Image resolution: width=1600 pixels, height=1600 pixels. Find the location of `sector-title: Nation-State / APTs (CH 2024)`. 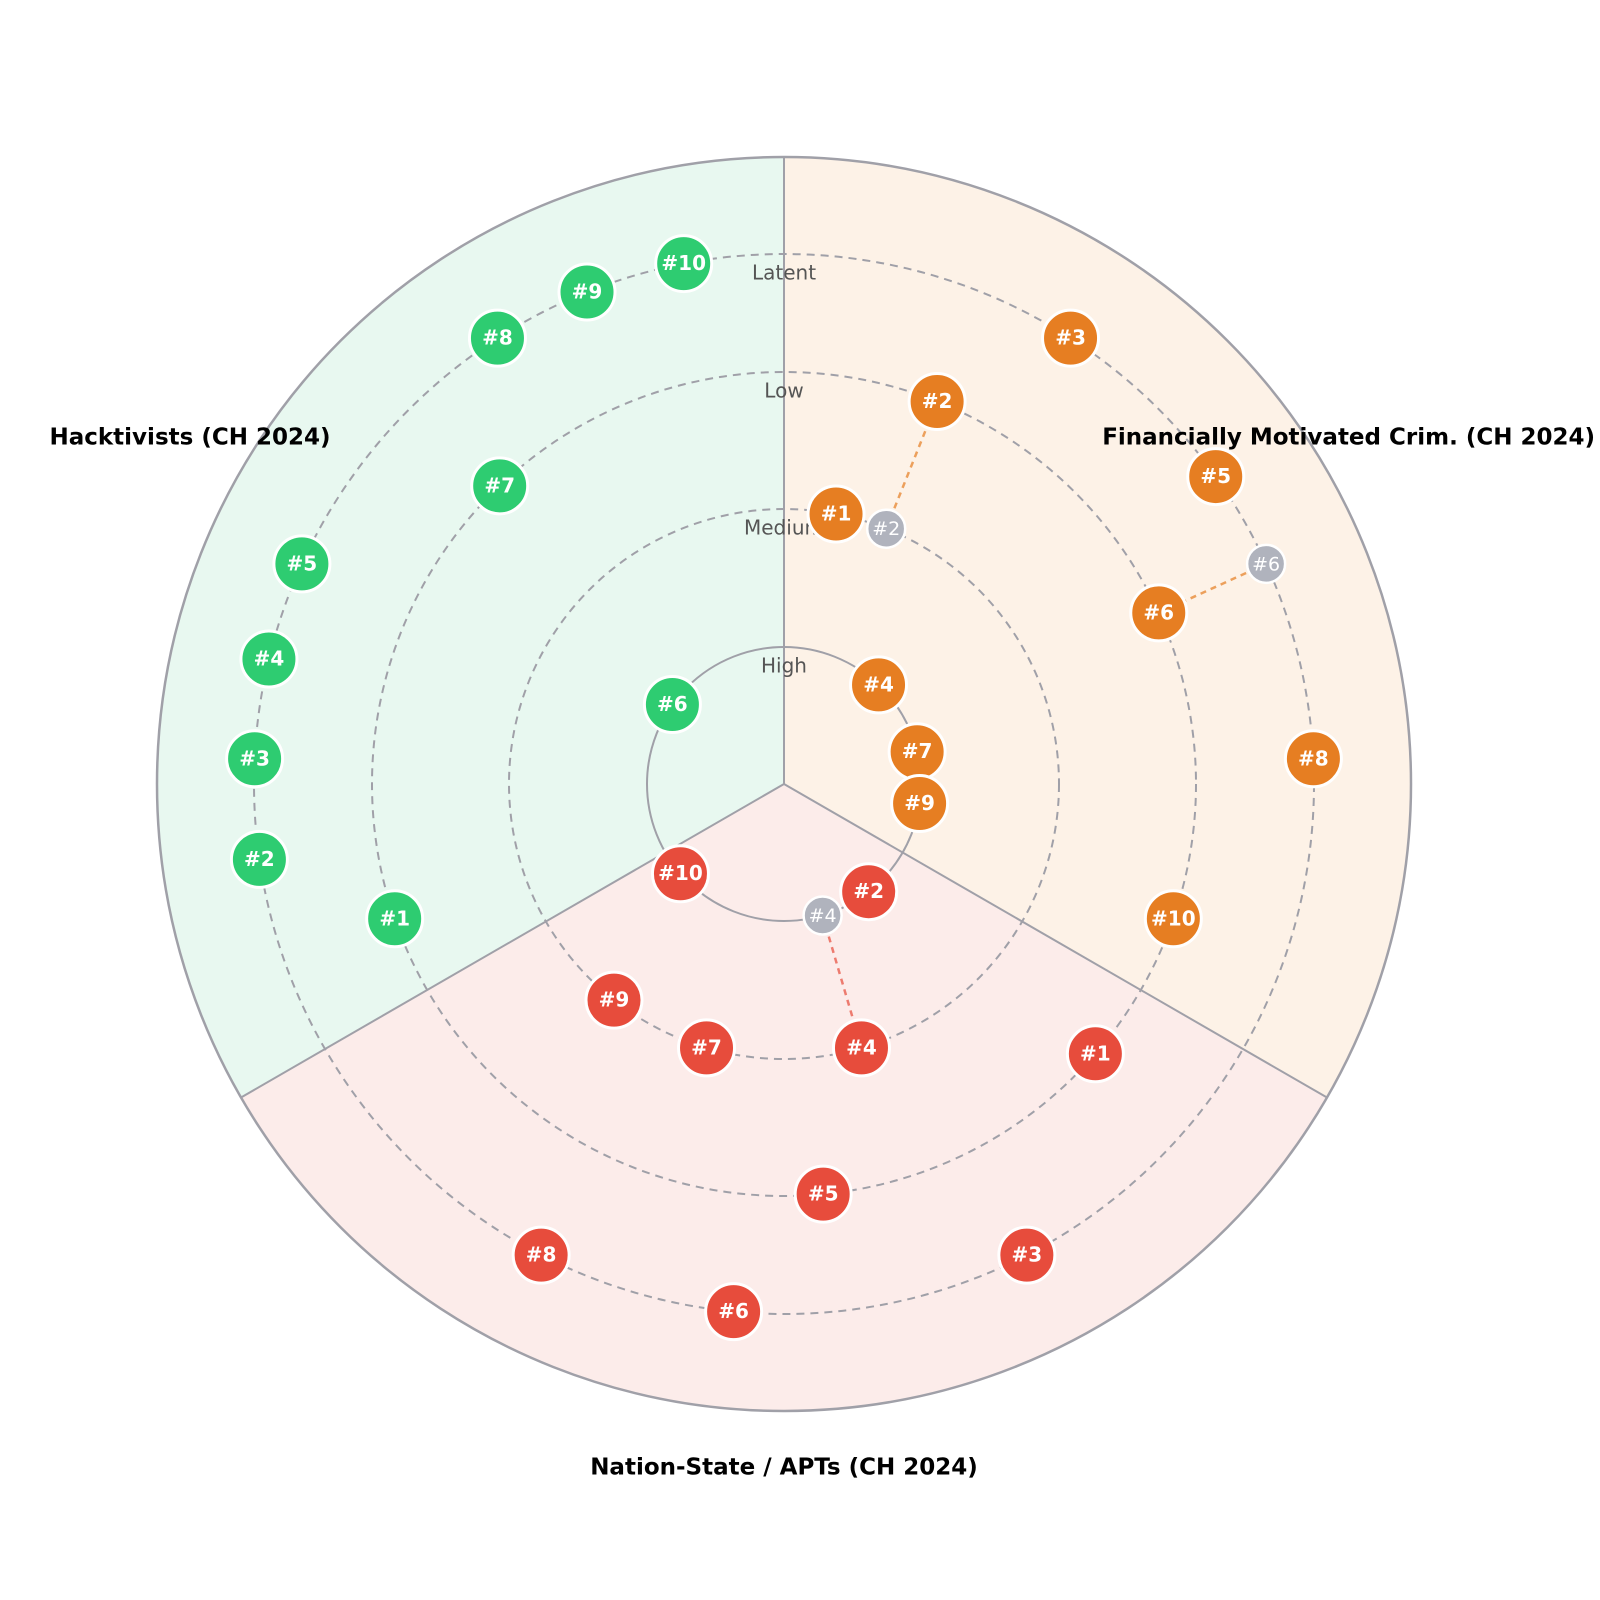

sector-title: Nation-State / APTs (CH 2024) is located at coordinates (784, 1468).